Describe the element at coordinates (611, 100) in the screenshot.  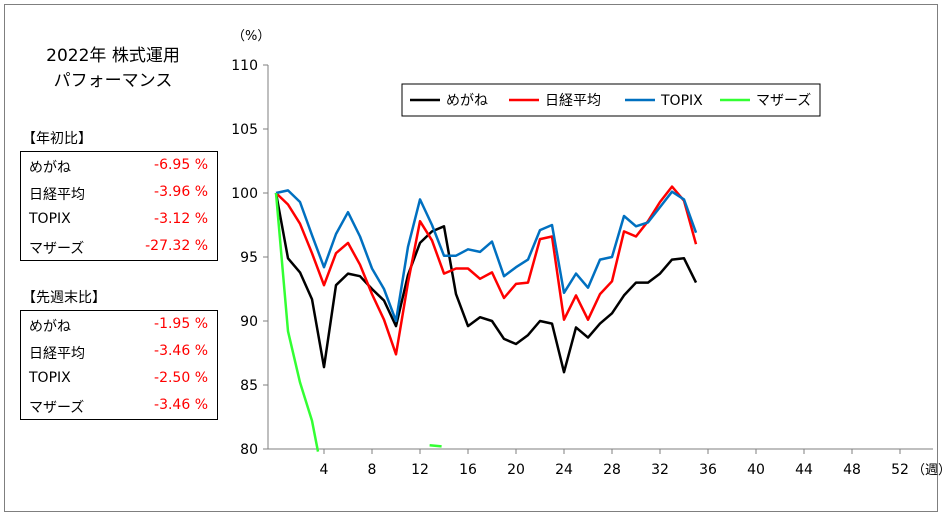
I see `legend-box` at that location.